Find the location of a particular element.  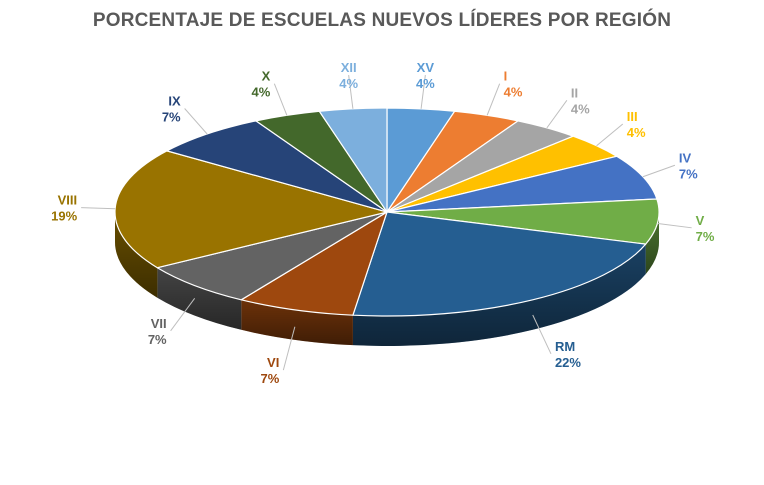

slice-value-xv: 4% is located at coordinates (425, 83).